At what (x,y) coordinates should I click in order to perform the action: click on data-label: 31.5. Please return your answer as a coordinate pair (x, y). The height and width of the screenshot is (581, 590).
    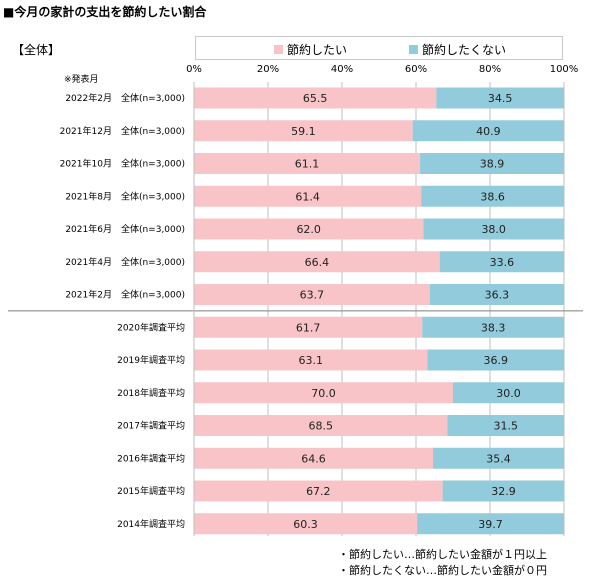
    Looking at the image, I should click on (505, 426).